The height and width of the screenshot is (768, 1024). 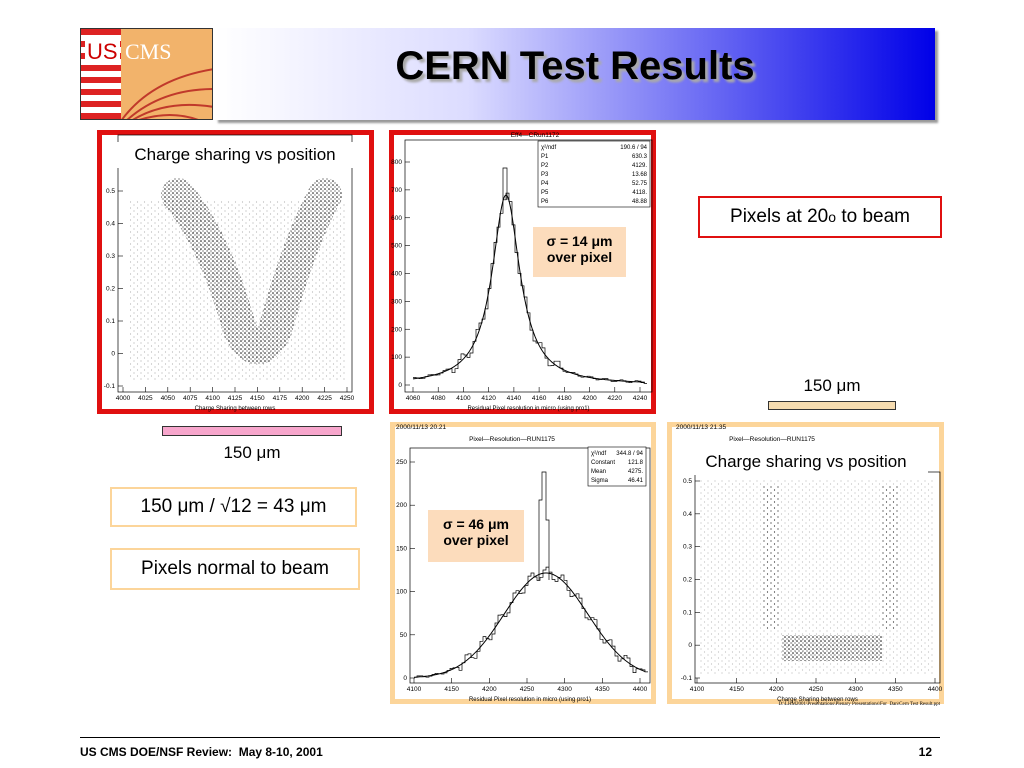 What do you see at coordinates (545, 166) in the screenshot?
I see `stats-name: P2` at bounding box center [545, 166].